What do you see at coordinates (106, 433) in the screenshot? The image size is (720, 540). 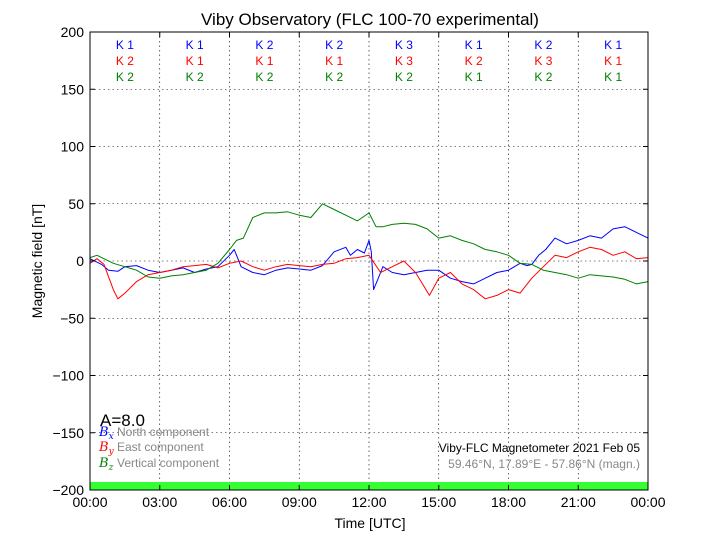 I see `legend-symbol-north: Bx` at bounding box center [106, 433].